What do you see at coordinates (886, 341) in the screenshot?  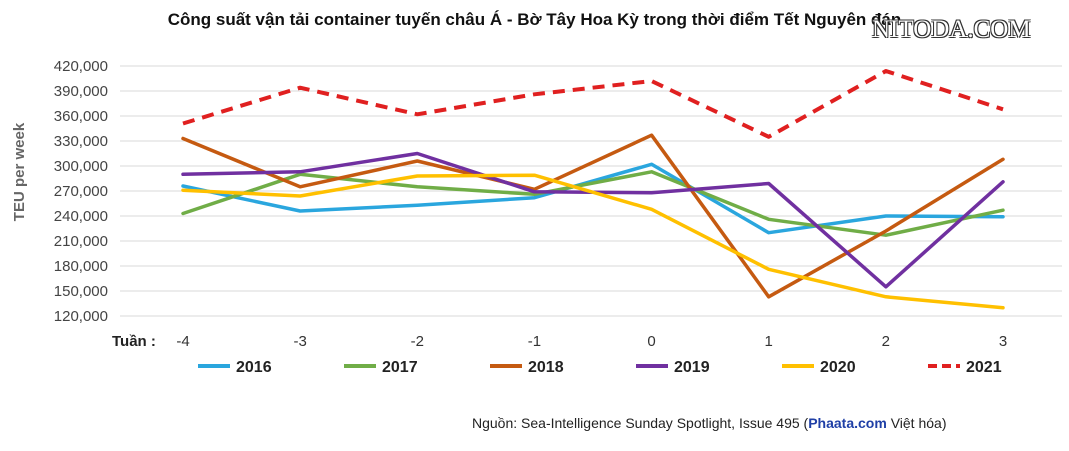 I see `x-tick-label: 2` at bounding box center [886, 341].